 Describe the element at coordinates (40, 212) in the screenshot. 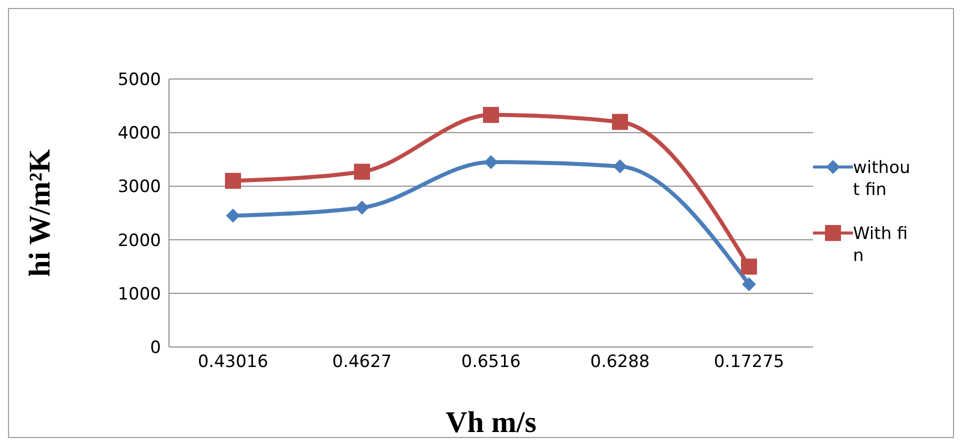

I see `y-axis-title: hi W/m²K` at that location.